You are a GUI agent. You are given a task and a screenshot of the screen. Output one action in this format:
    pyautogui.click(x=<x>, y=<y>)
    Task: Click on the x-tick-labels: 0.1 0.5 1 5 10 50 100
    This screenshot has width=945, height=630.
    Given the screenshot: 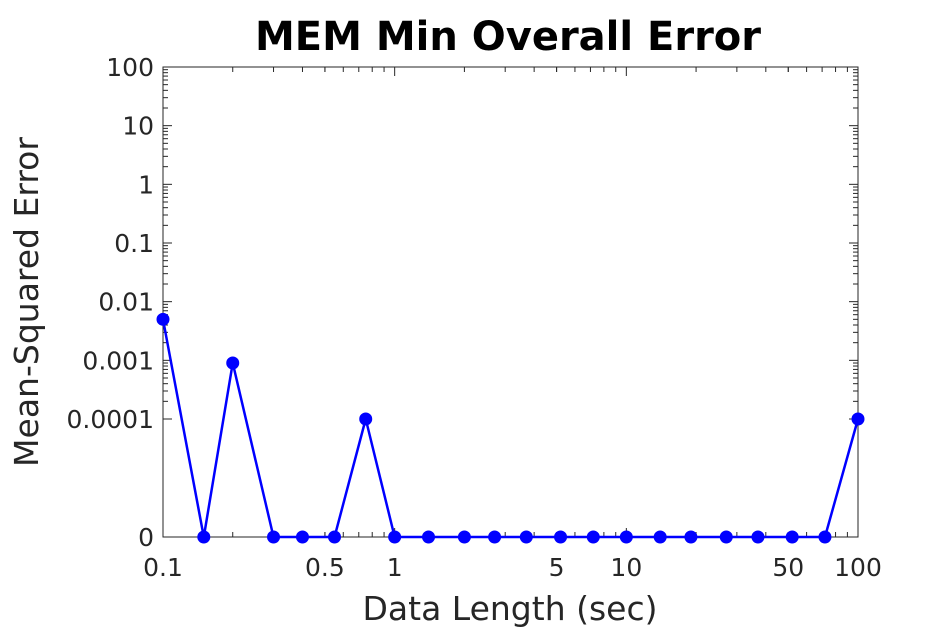 What is the action you would take?
    pyautogui.click(x=512, y=567)
    